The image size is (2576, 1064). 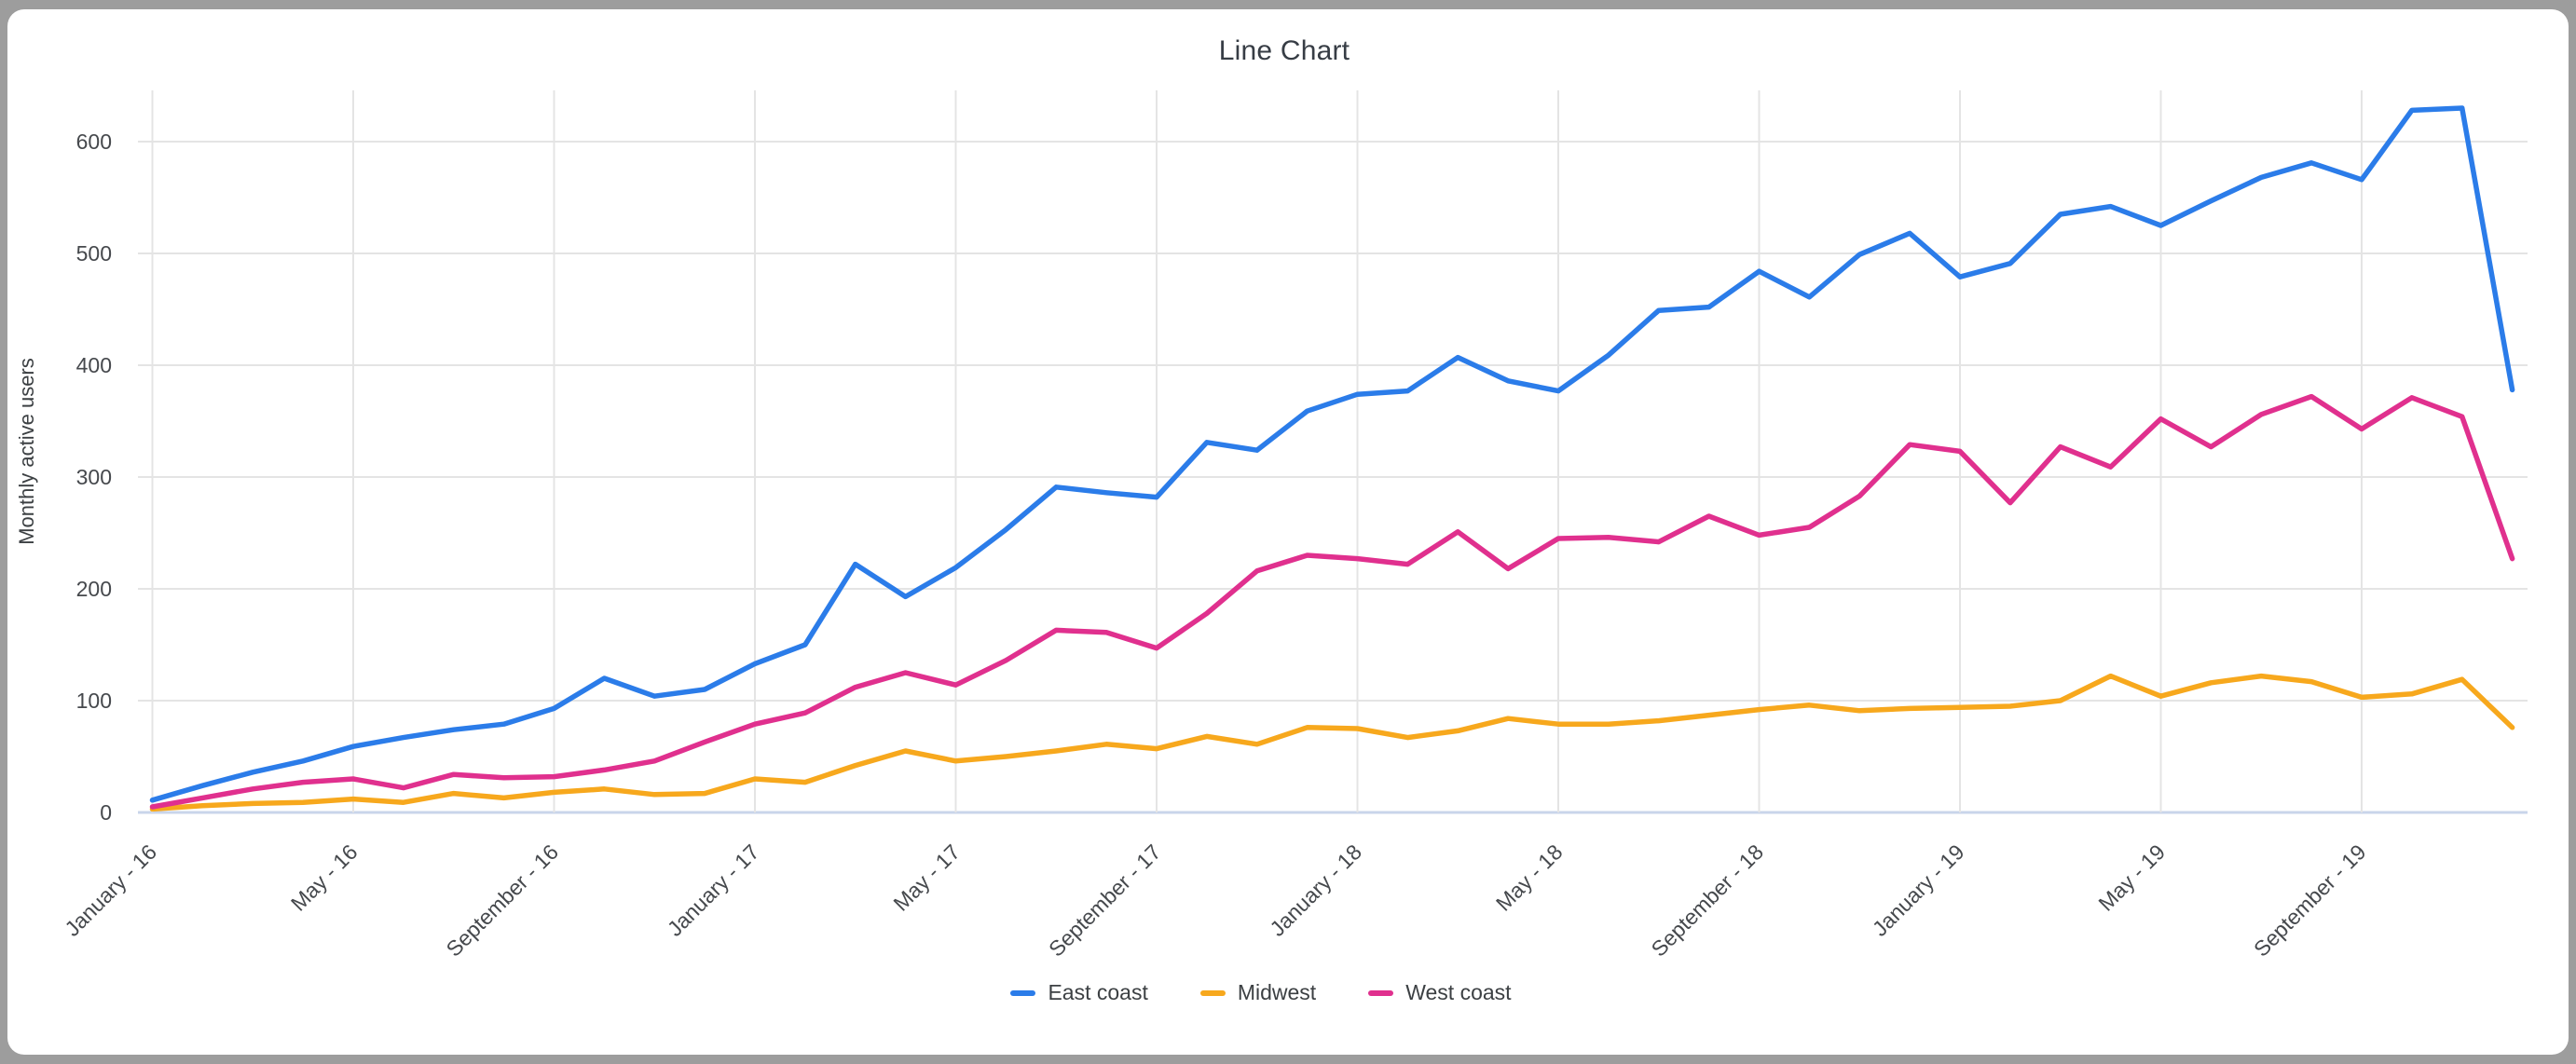 What do you see at coordinates (94, 365) in the screenshot?
I see `y-tick-label: 400` at bounding box center [94, 365].